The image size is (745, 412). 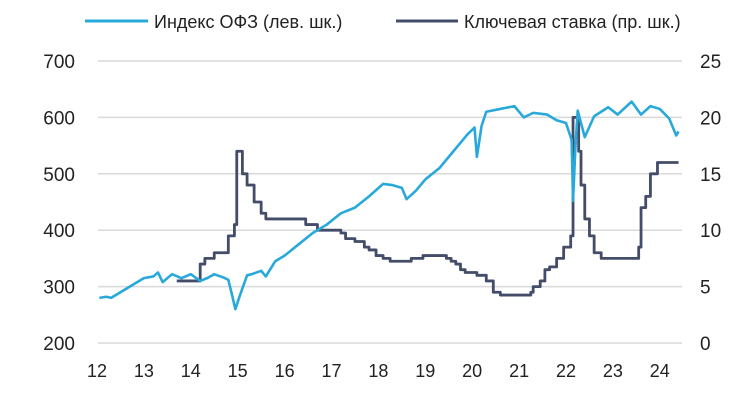 What do you see at coordinates (660, 371) in the screenshot?
I see `x-tick-label: 24` at bounding box center [660, 371].